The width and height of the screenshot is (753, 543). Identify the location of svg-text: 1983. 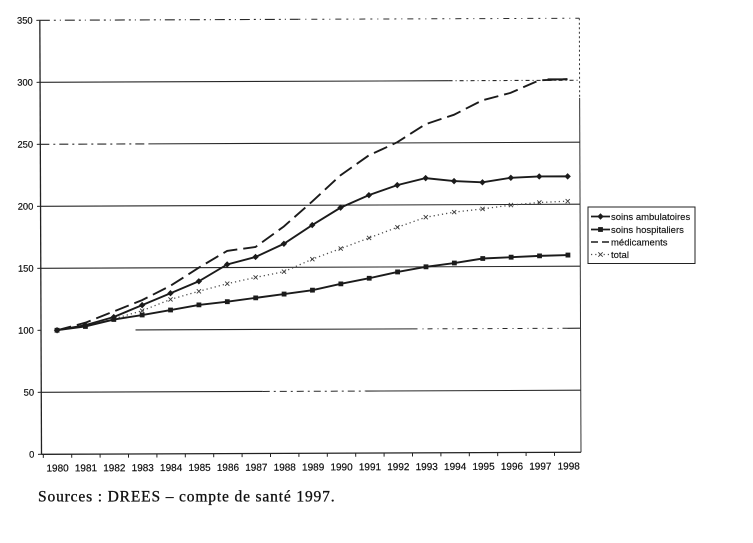
(143, 468).